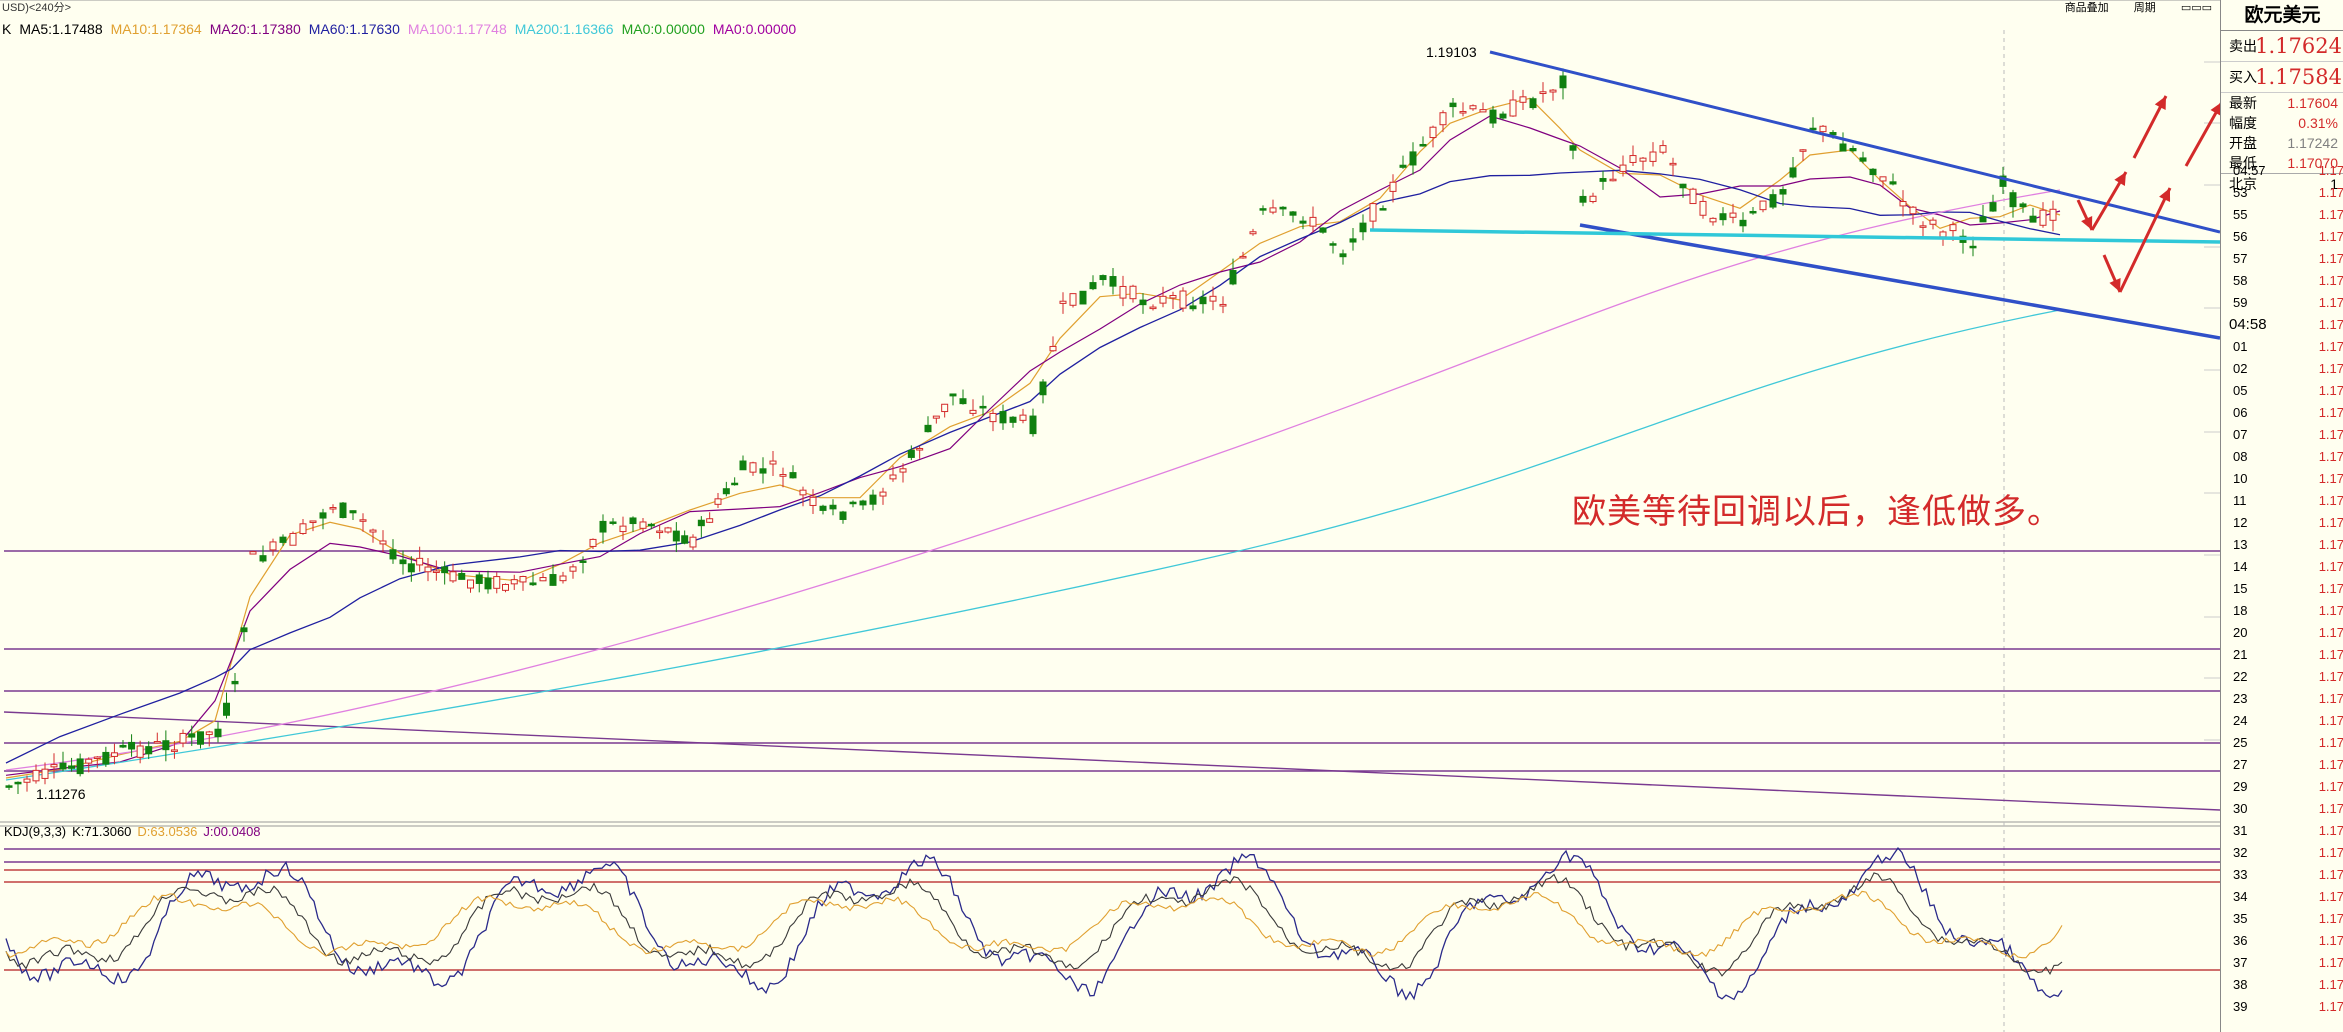 Image resolution: width=2343 pixels, height=1032 pixels. Describe the element at coordinates (2243, 77) in the screenshot. I see `buy-label: 买入` at that location.